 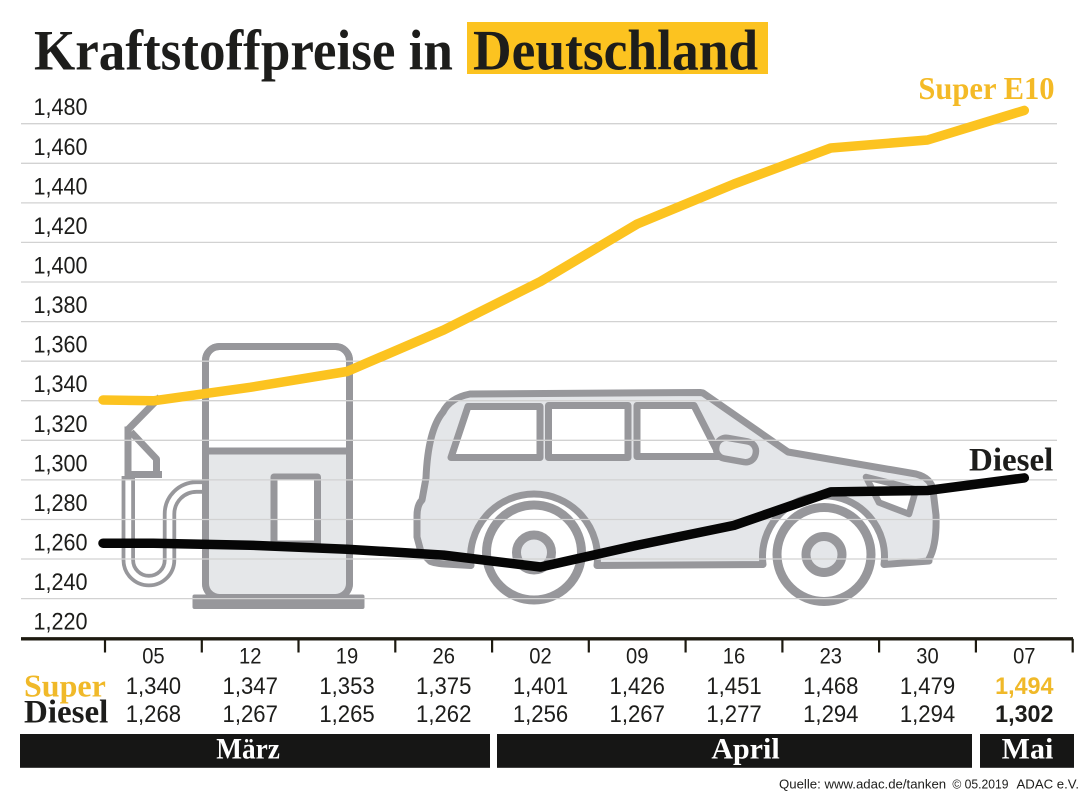 What do you see at coordinates (1024, 714) in the screenshot?
I see `svg-text: 1,302` at bounding box center [1024, 714].